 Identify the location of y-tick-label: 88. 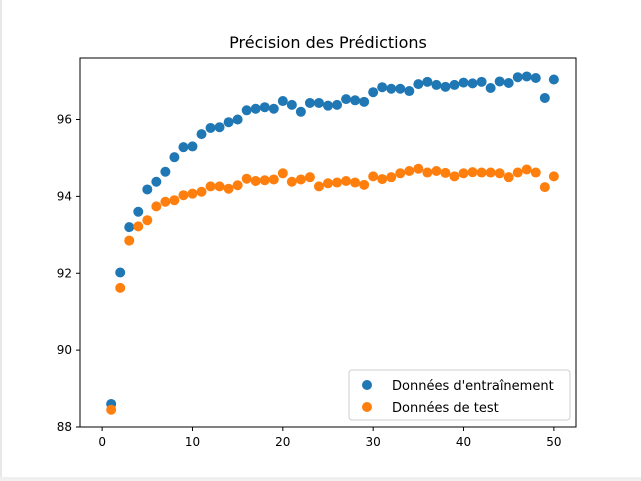
(64, 427).